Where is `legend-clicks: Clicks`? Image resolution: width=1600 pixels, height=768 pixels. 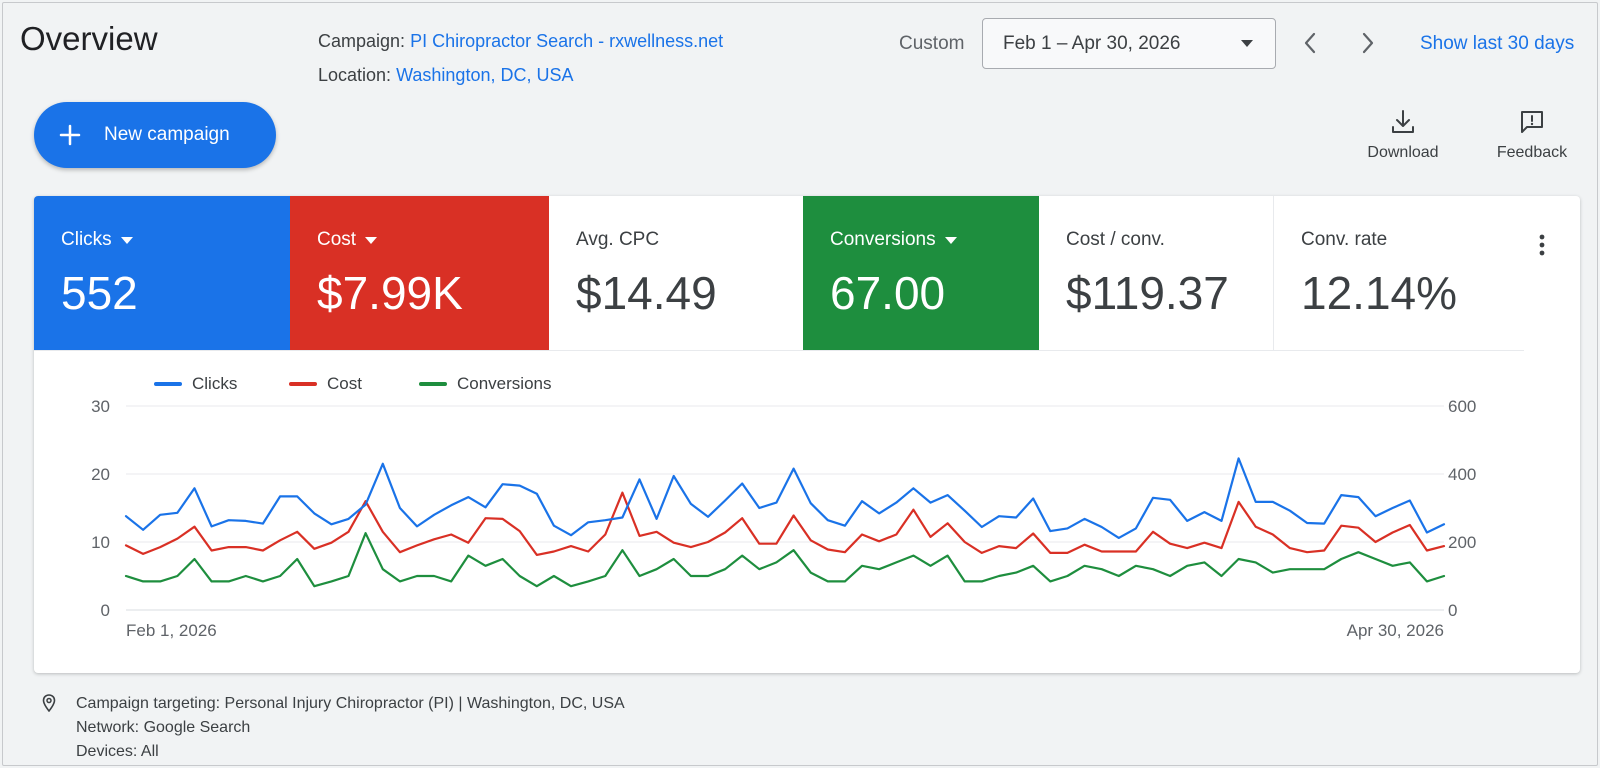
legend-clicks: Clicks is located at coordinates (195, 384).